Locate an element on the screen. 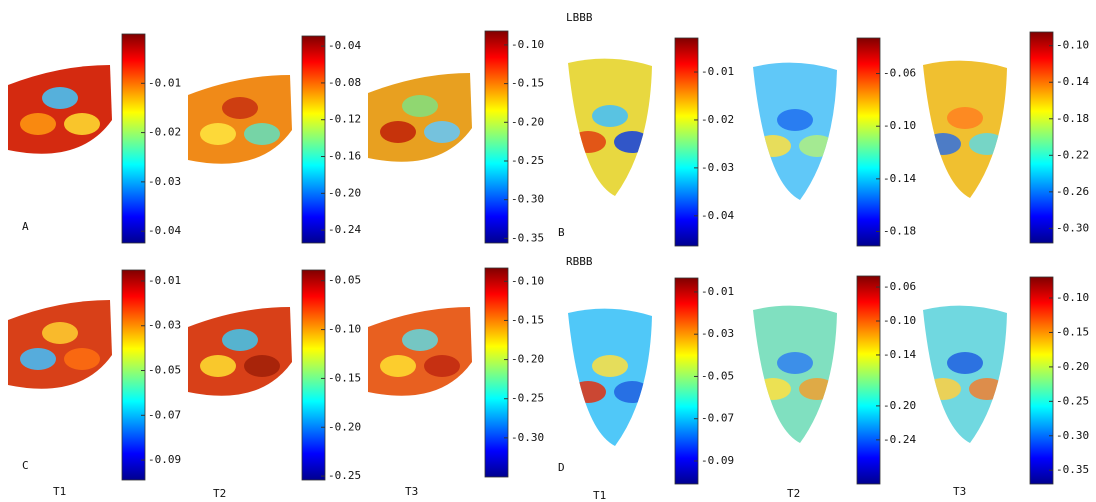  colorbar-tick-label: -0.07 is located at coordinates (717, 418).